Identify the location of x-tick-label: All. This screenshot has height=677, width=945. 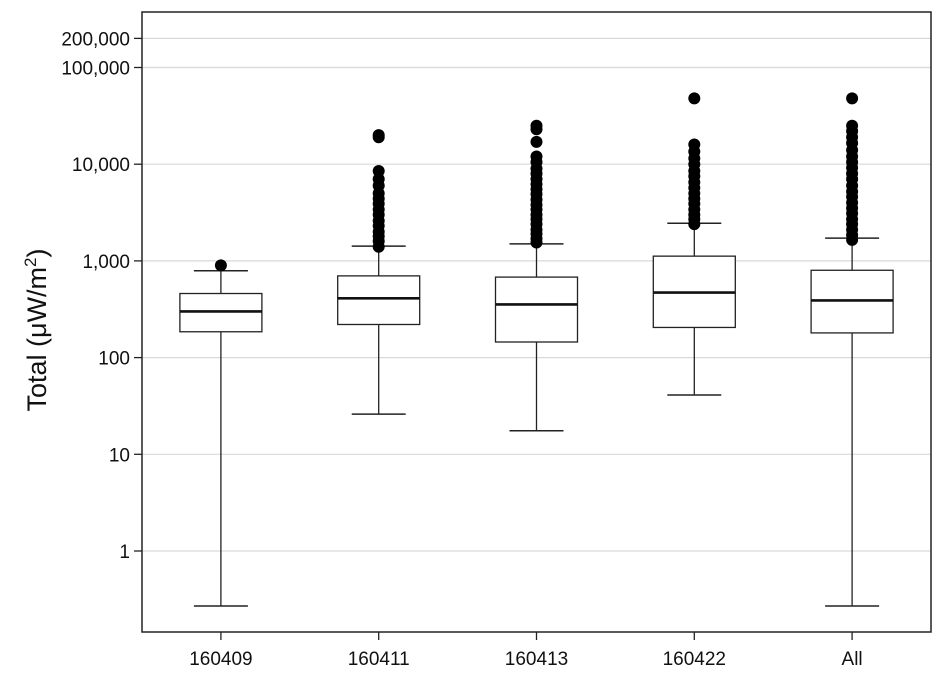
(852, 659).